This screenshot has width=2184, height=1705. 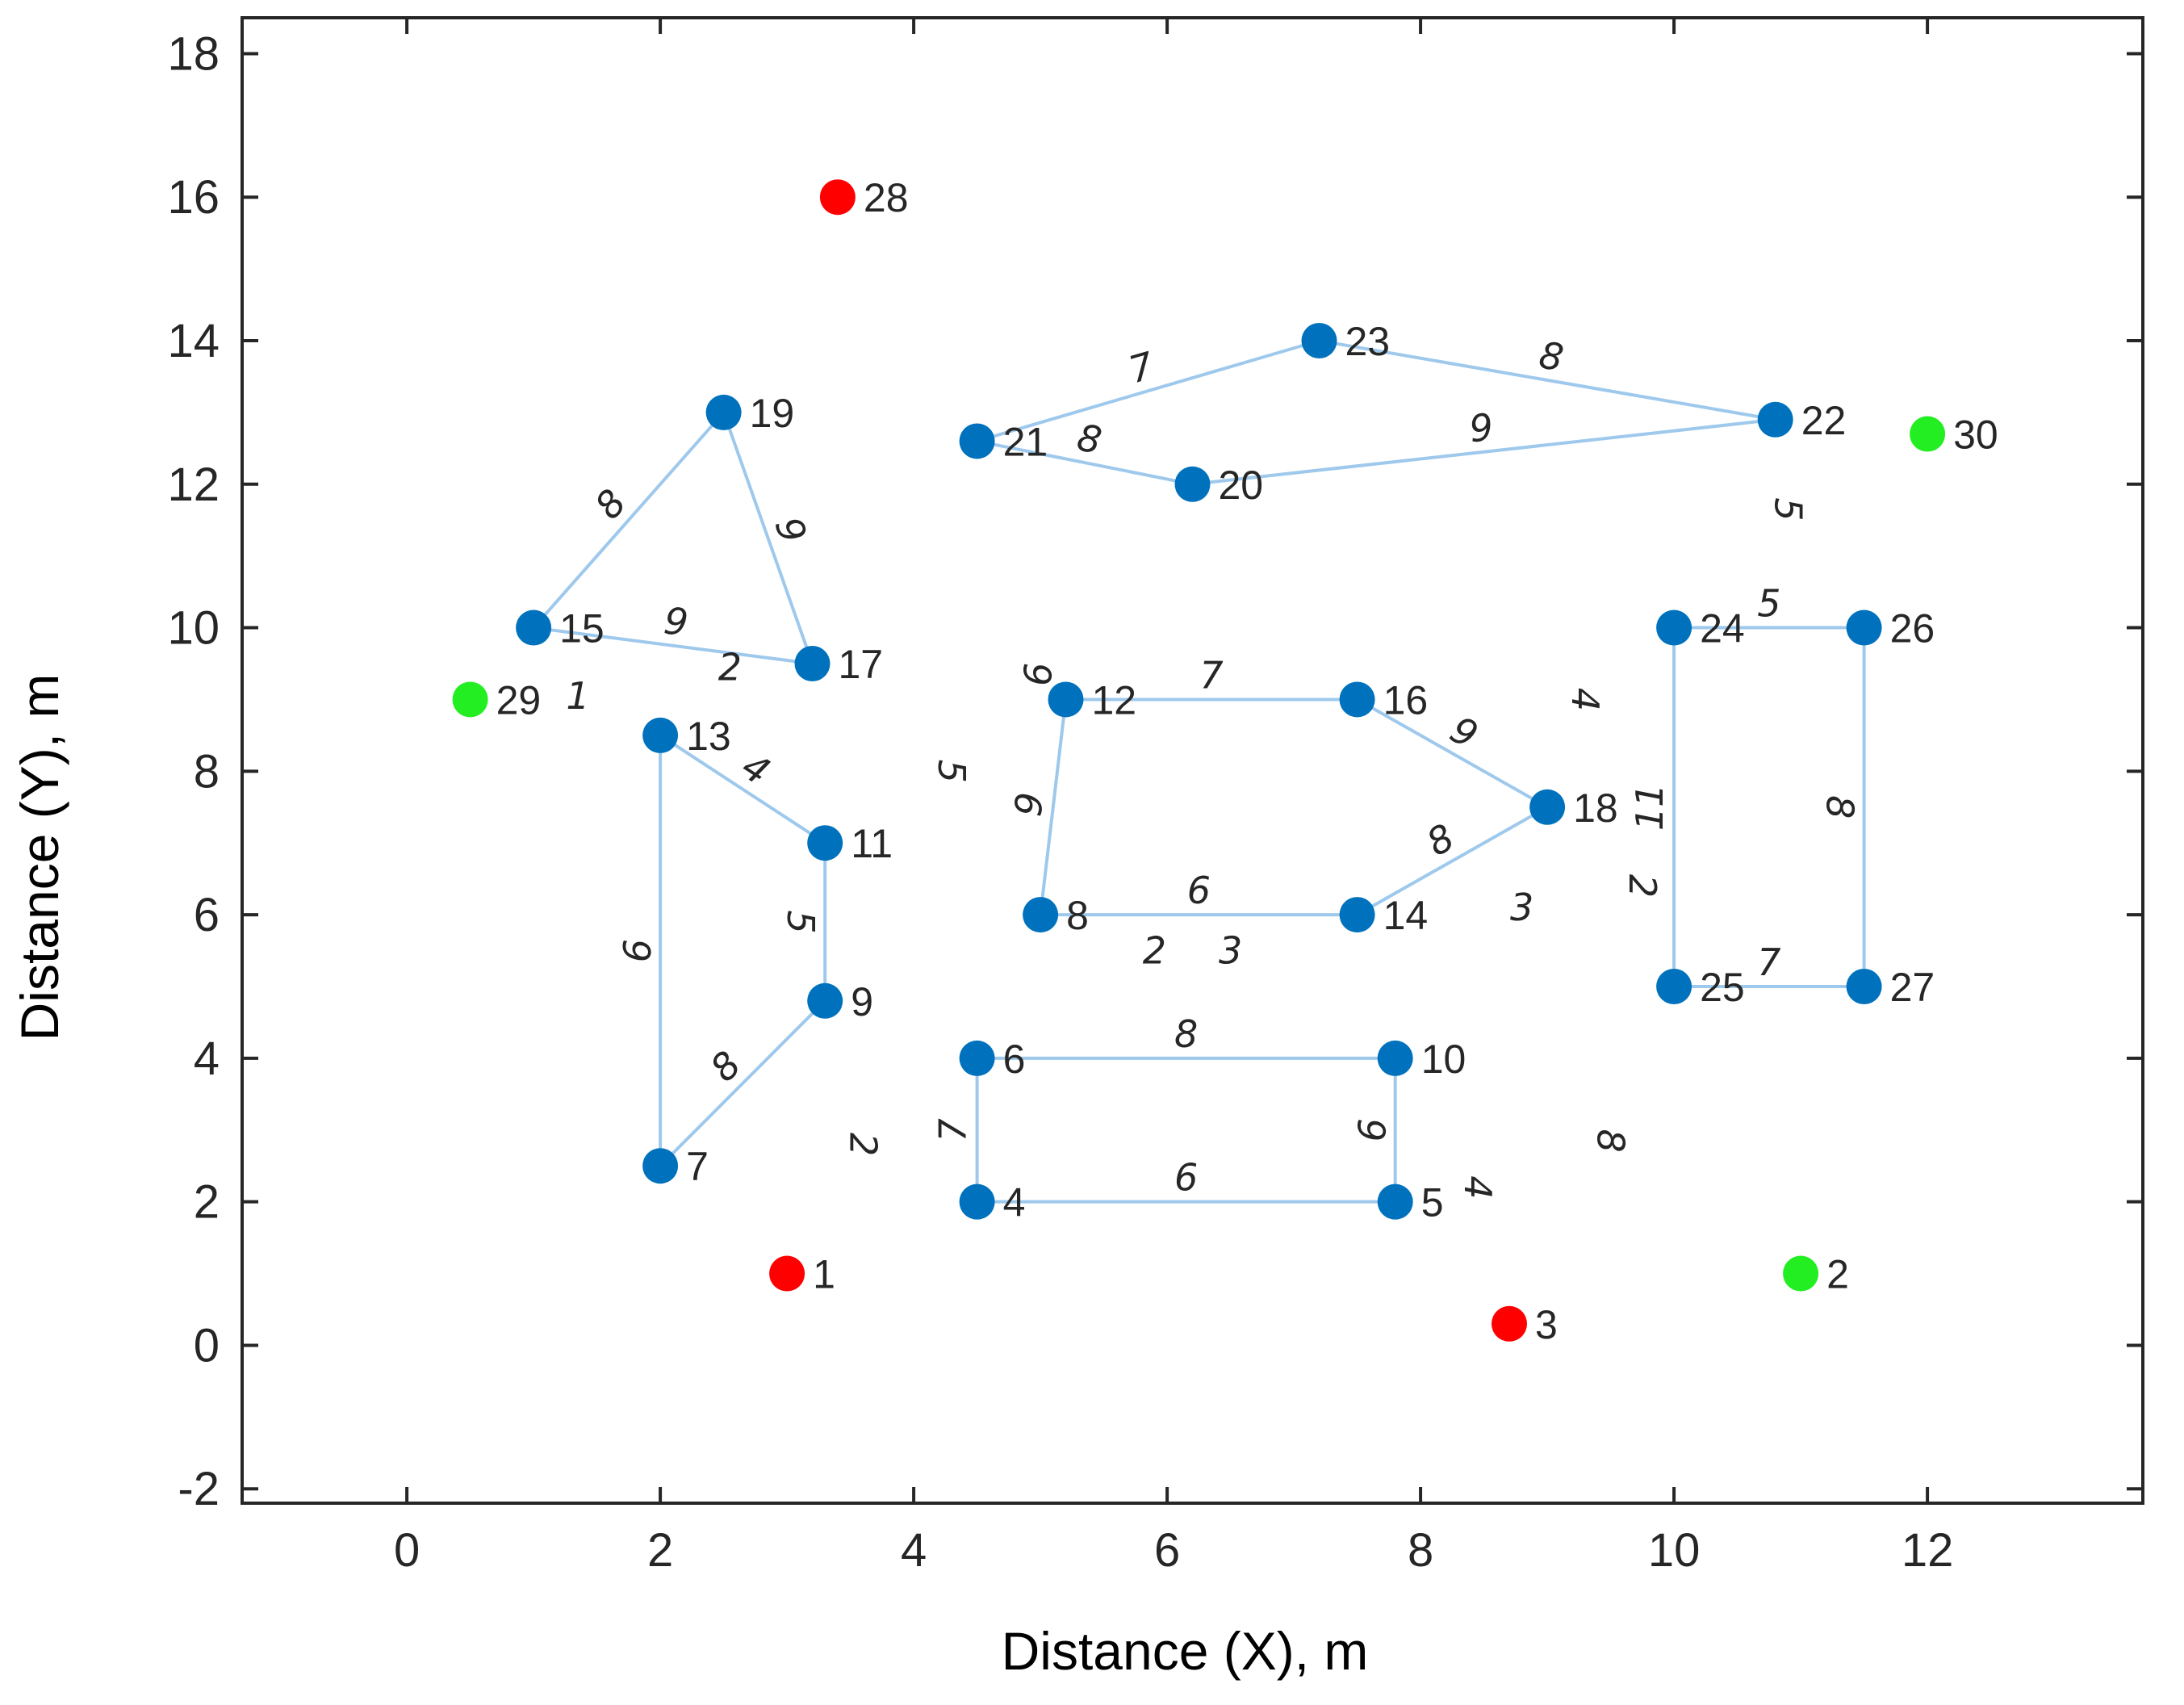 What do you see at coordinates (1185, 1651) in the screenshot?
I see `x-axis-label: Distance (X), m` at bounding box center [1185, 1651].